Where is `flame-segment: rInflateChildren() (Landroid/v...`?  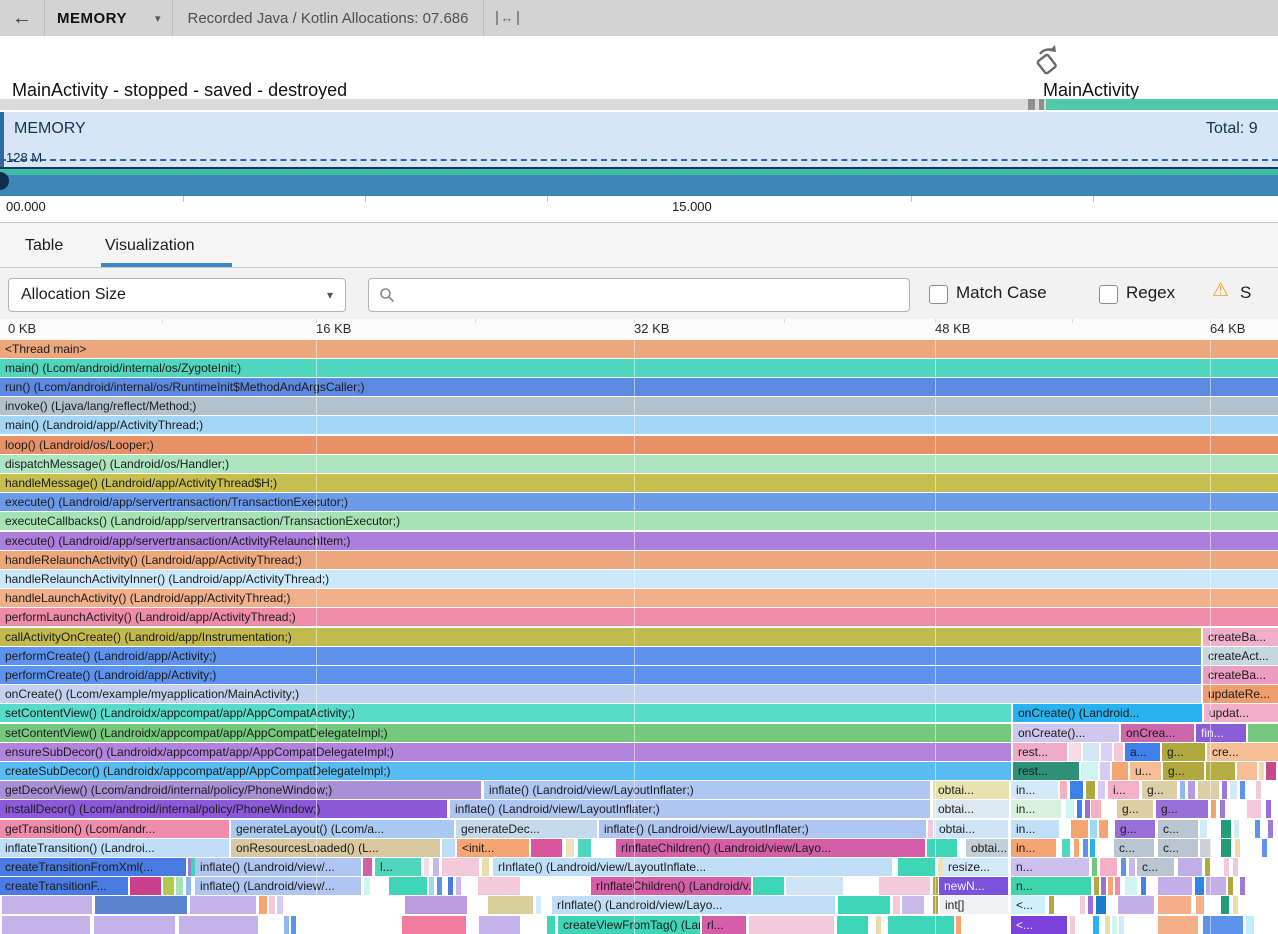
flame-segment: rInflateChildren() (Landroid/v... is located at coordinates (671, 886).